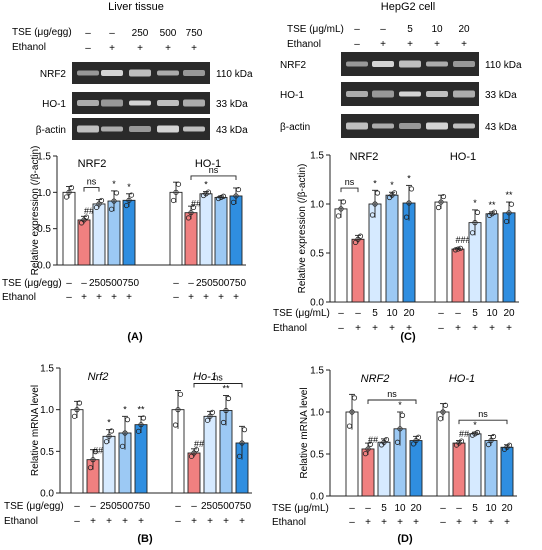  I want to click on y-tick-label: 0.0, so click(47, 494).